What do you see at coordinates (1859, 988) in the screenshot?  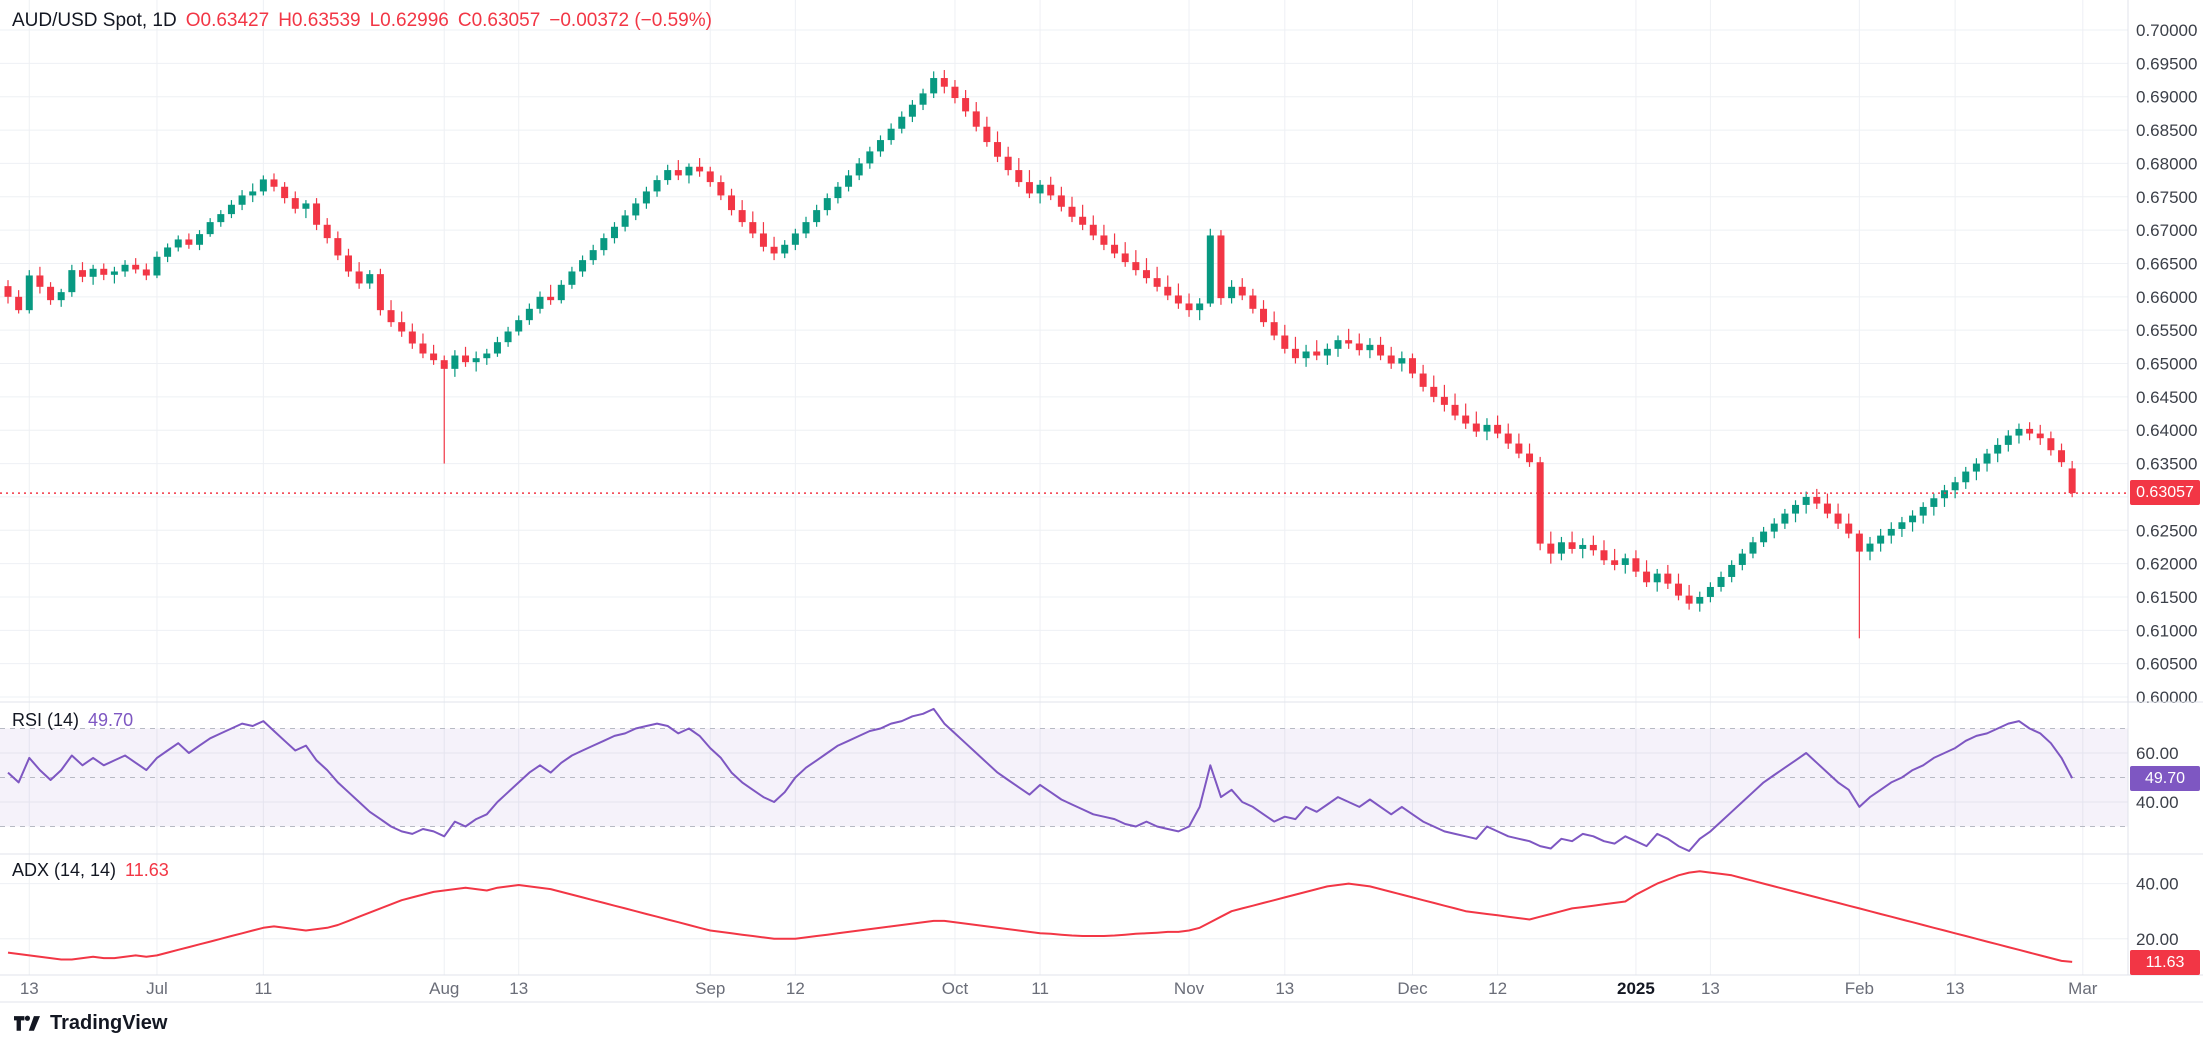 I see `svg-text: Feb` at bounding box center [1859, 988].